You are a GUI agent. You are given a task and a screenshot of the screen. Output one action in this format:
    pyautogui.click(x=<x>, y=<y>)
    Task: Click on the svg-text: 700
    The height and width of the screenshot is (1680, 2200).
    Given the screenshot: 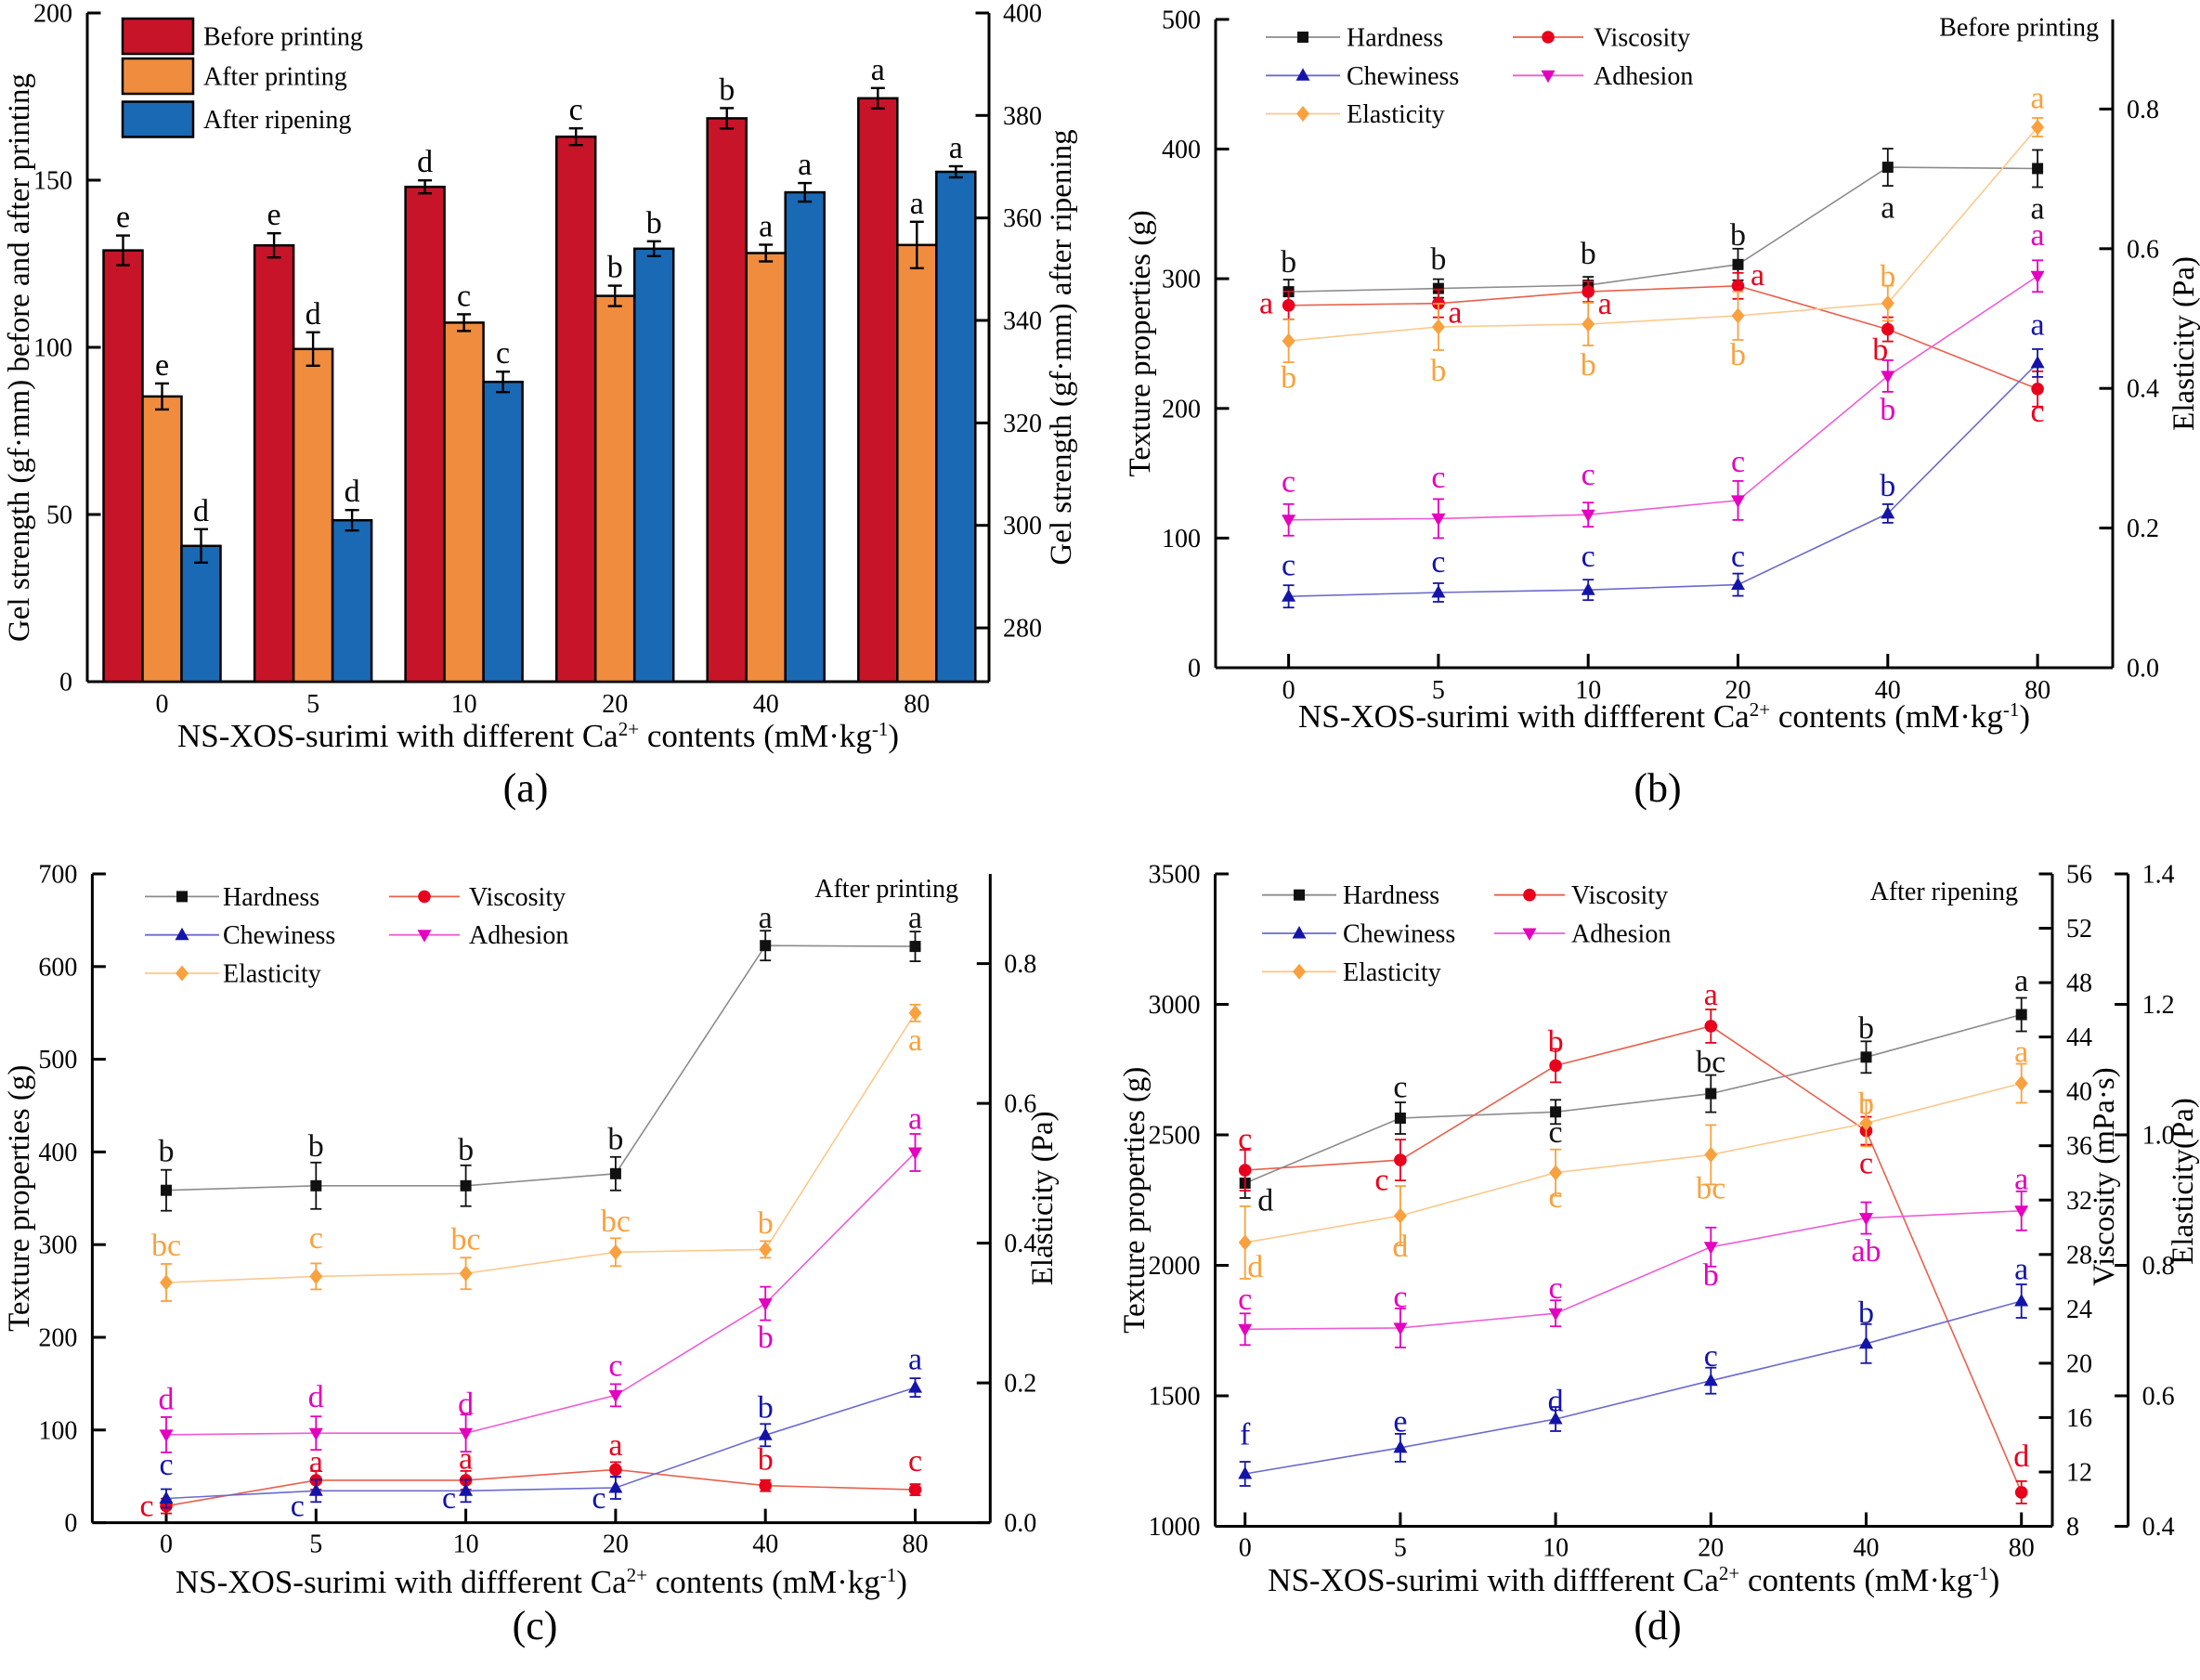 What is the action you would take?
    pyautogui.click(x=57, y=875)
    